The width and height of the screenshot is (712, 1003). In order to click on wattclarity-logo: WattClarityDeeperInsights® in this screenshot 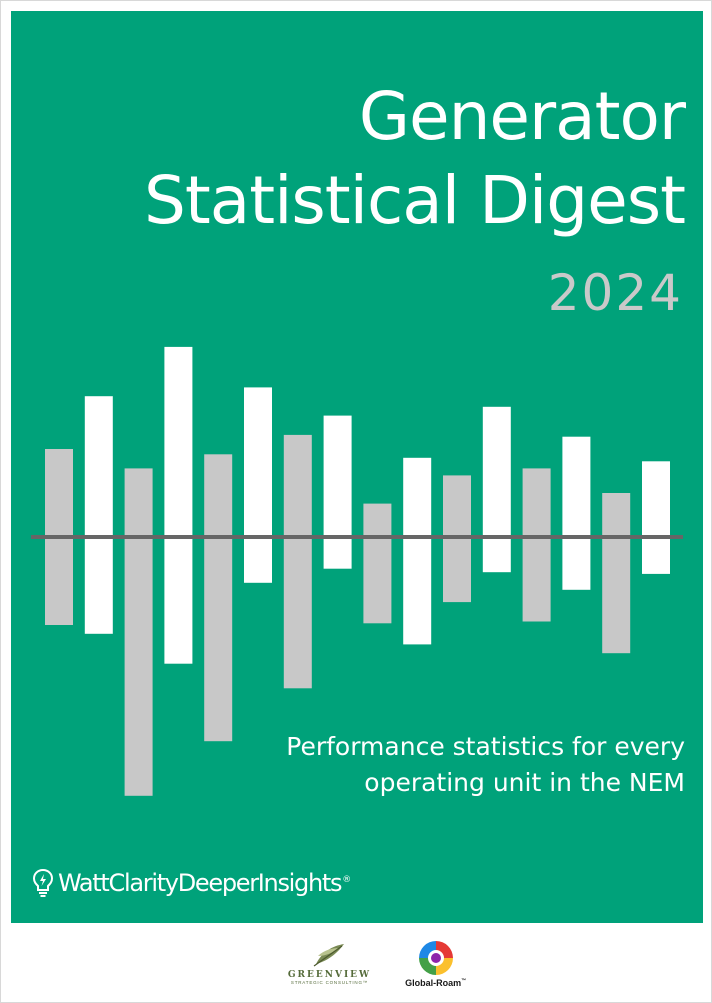, I will do `click(191, 883)`.